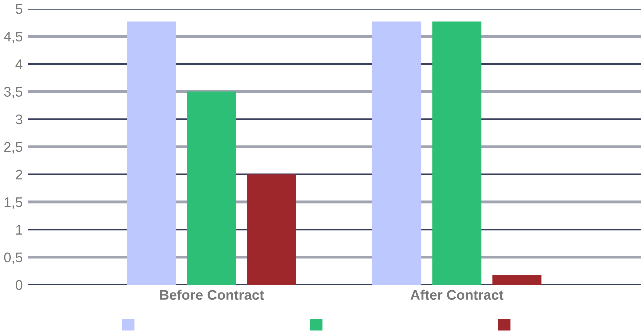  Describe the element at coordinates (19, 285) in the screenshot. I see `y-tick-label: 0` at that location.